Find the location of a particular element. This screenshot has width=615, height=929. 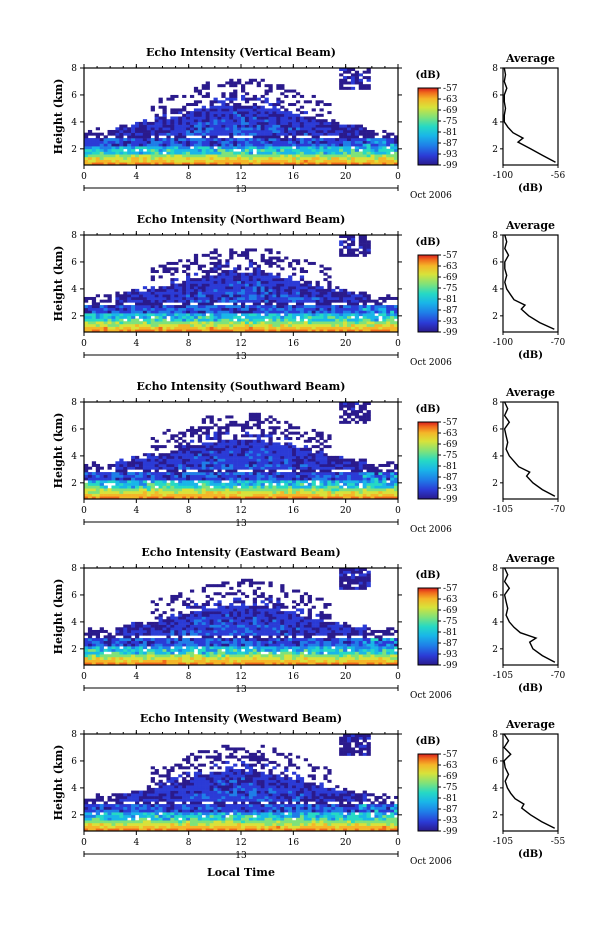

colorbar-tick-label: -57 is located at coordinates (450, 256).